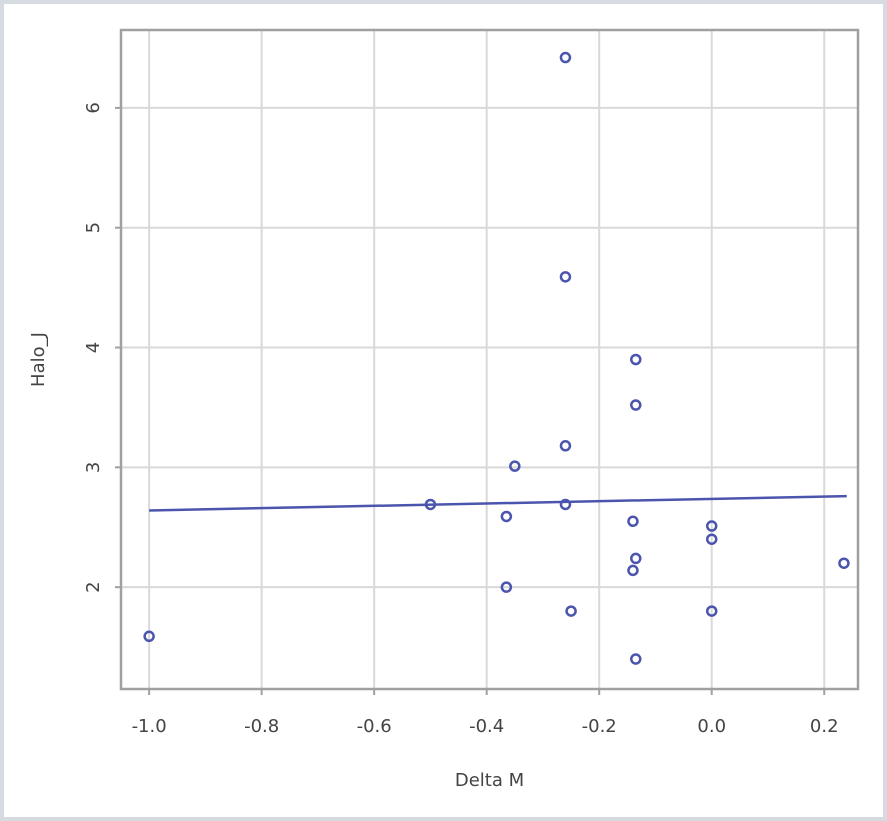 This screenshot has width=887, height=821. Describe the element at coordinates (485, 713) in the screenshot. I see `x-axis-ticks: -1.0 -0.8 -0.6 -0.4 -0.2 0.0 0.2` at that location.